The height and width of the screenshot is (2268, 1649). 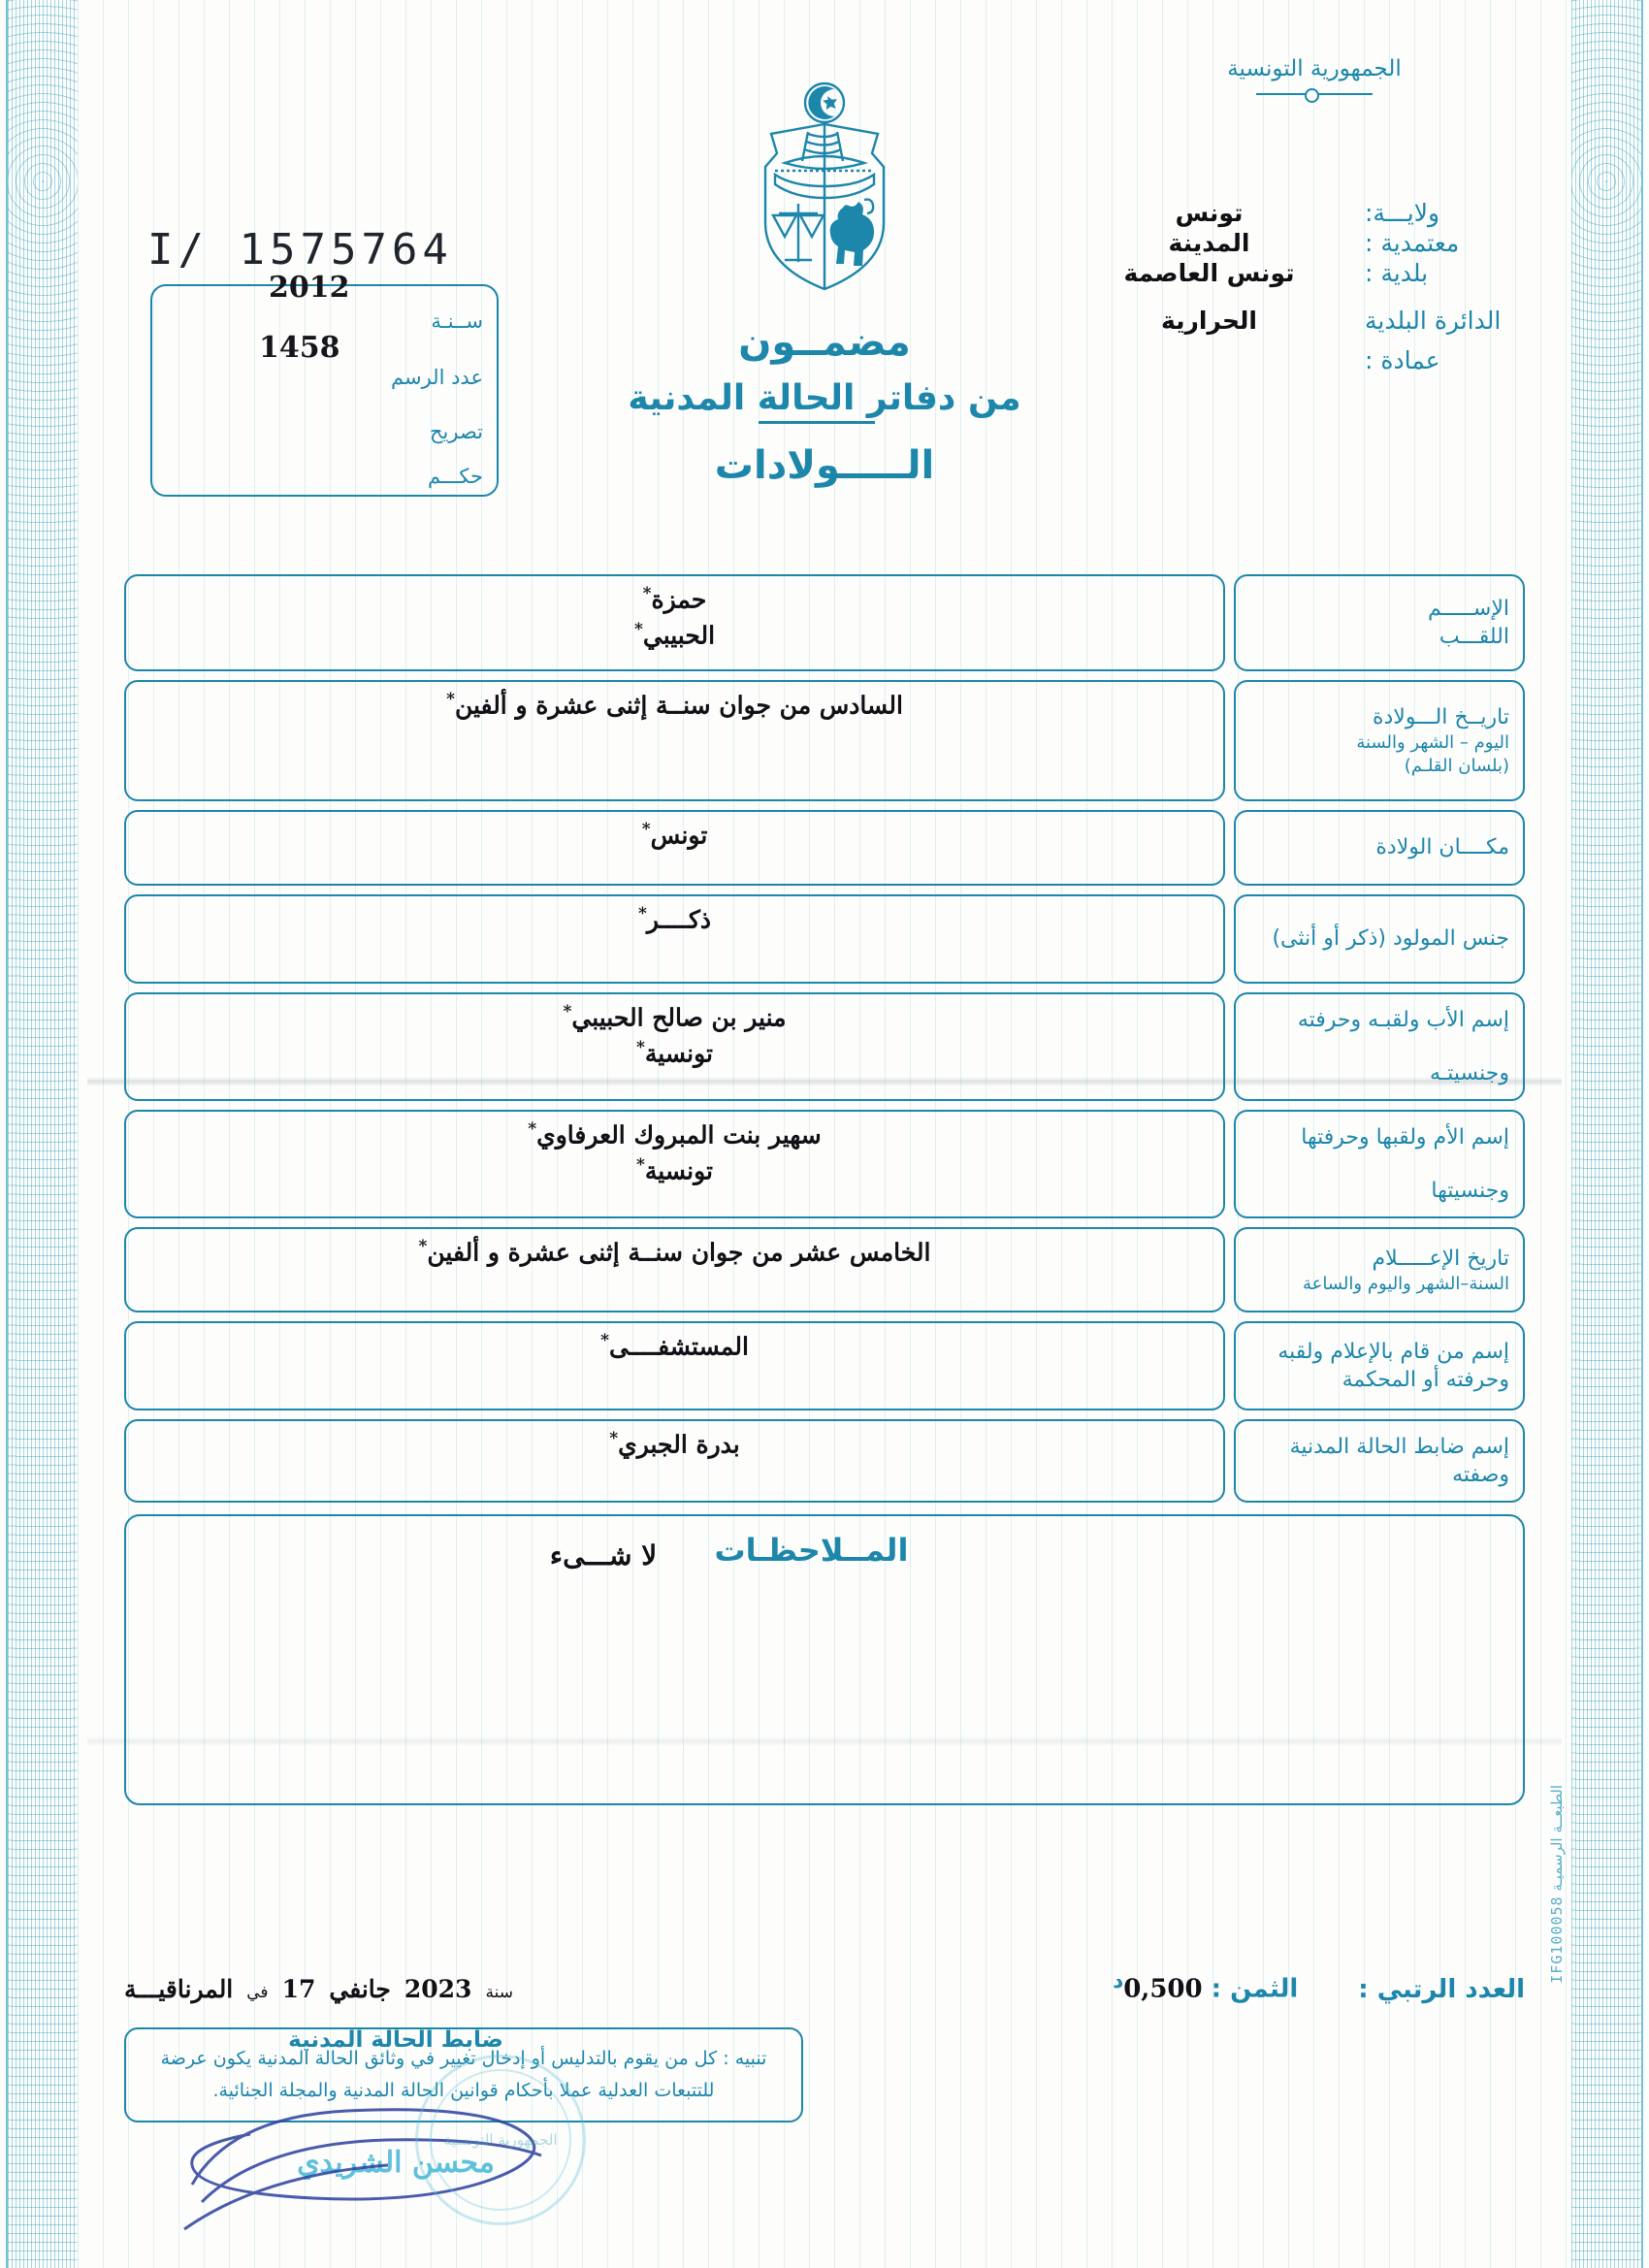 I want to click on label-declaration-date: تاريخ الإعـــــلام, so click(x=1440, y=1258).